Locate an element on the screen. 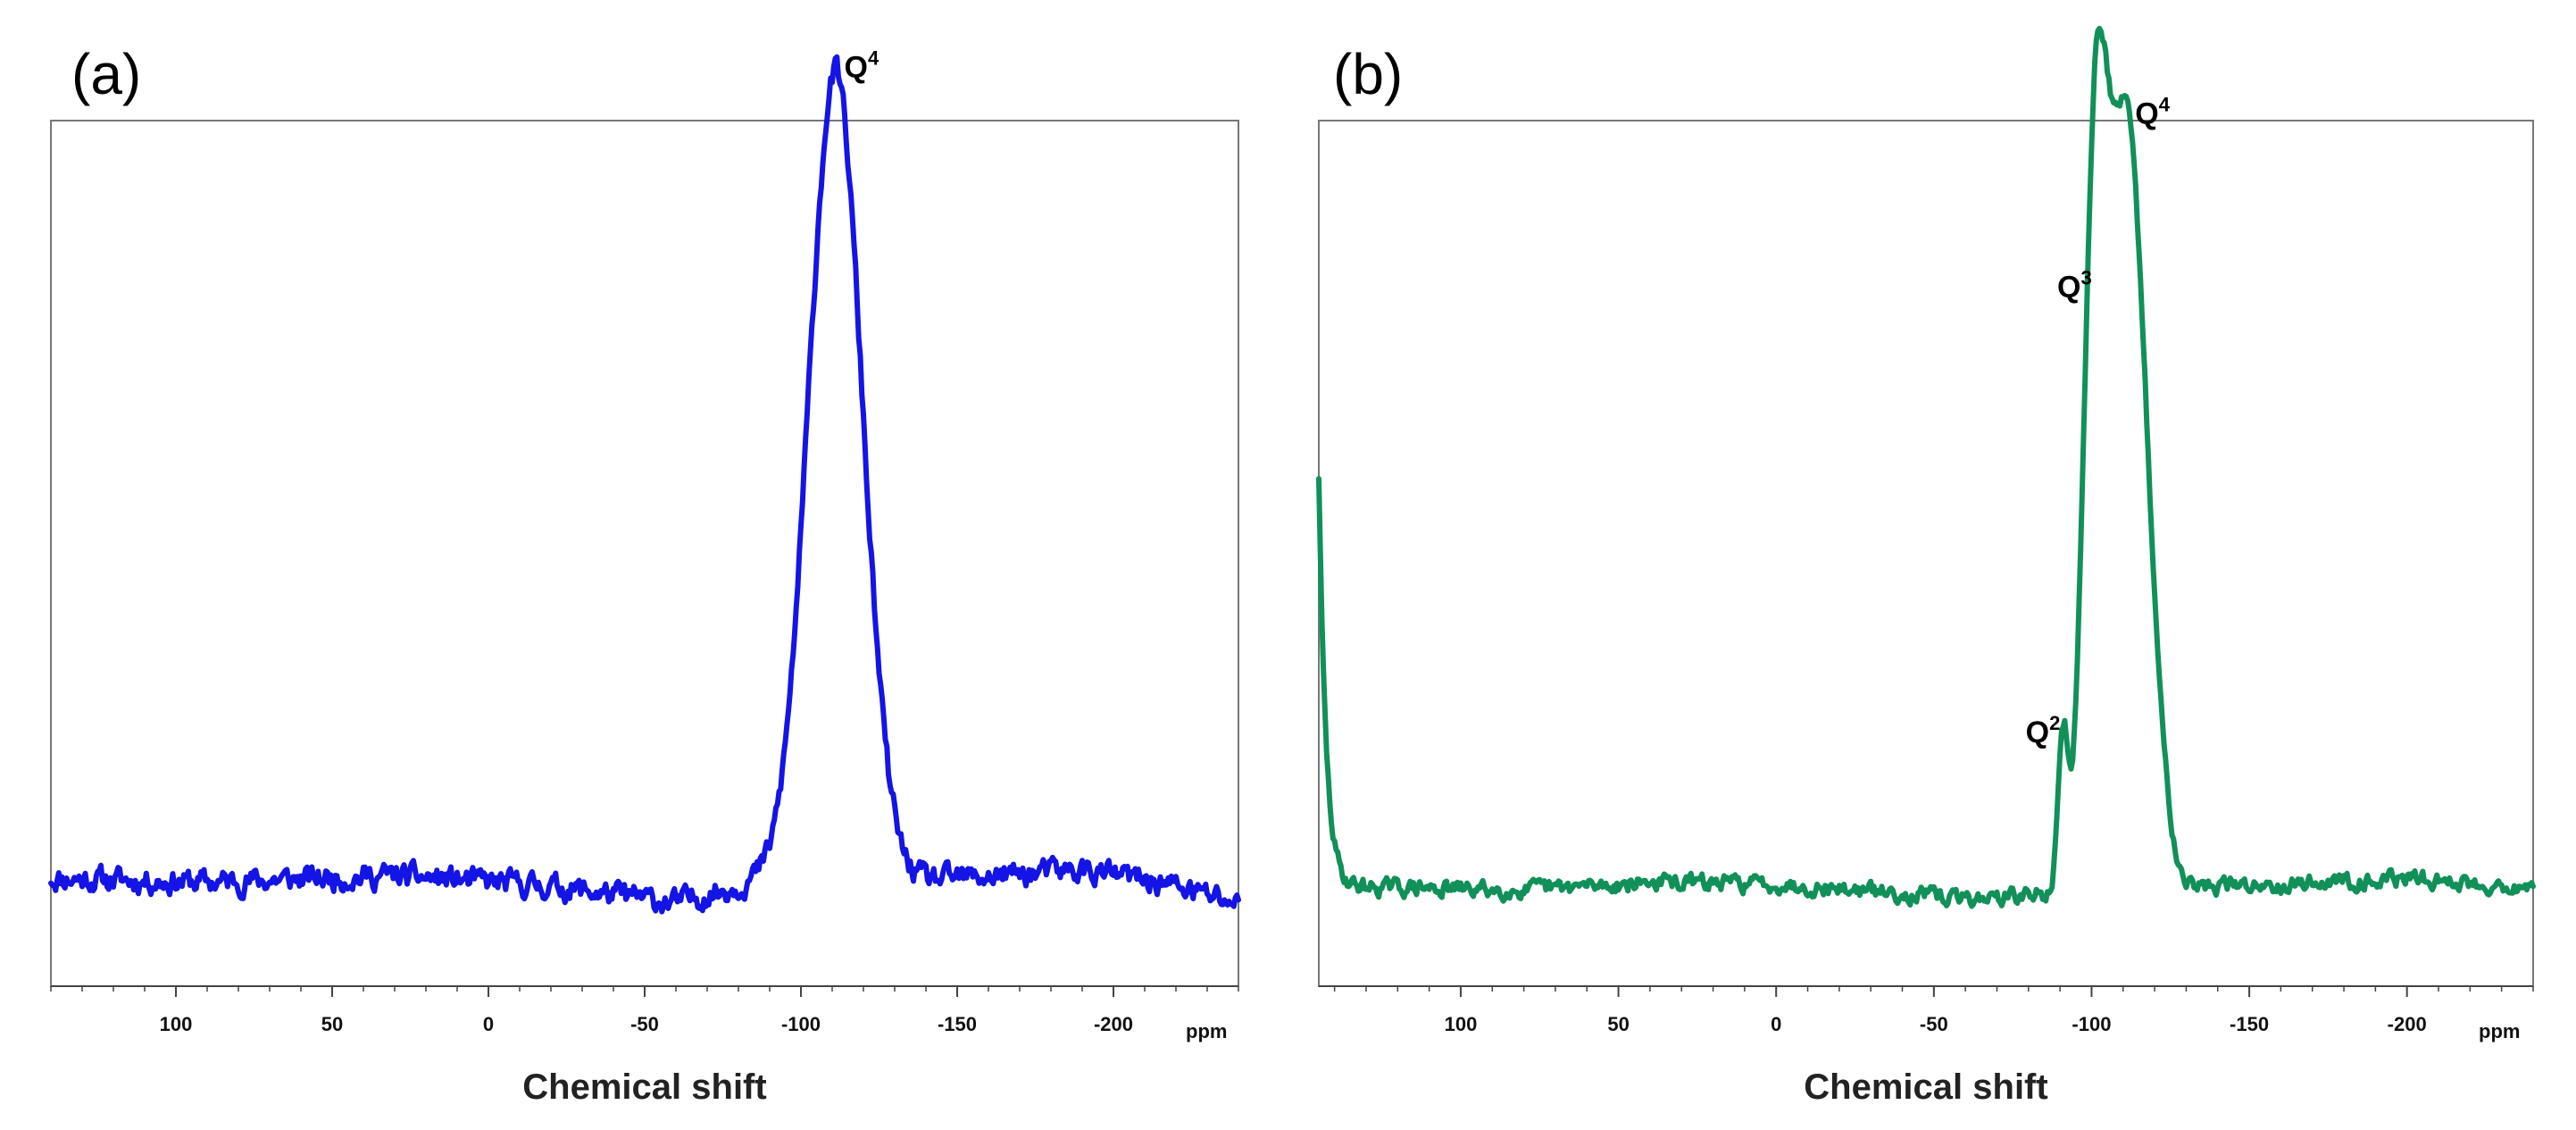  peak-labels-b: Q2 Q3 Q4 is located at coordinates (2098, 421).